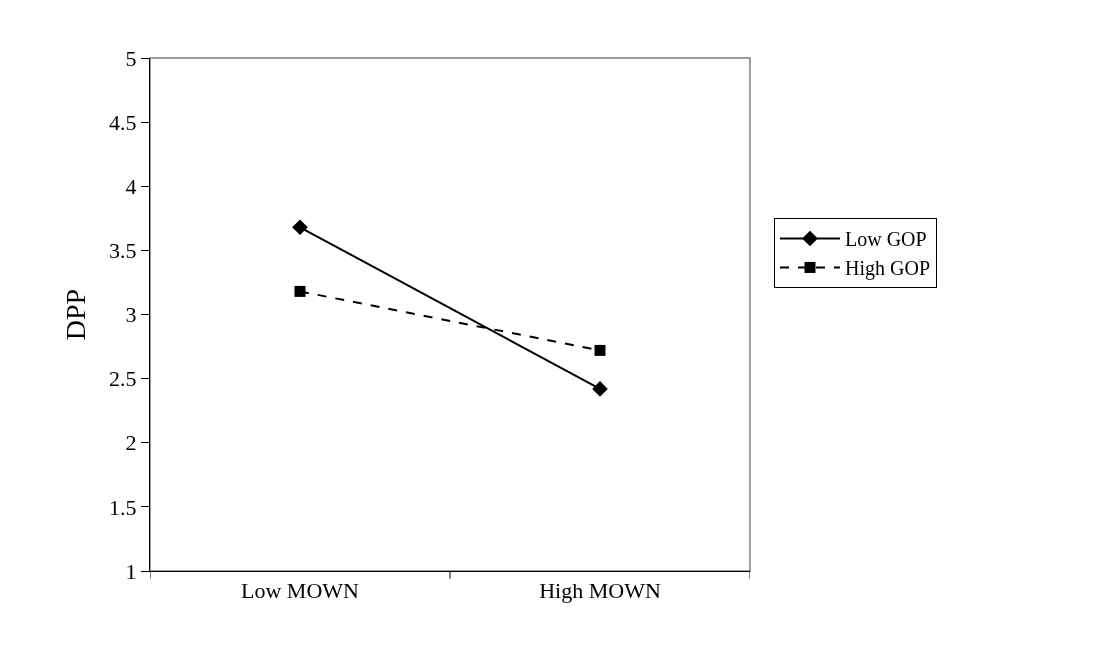 The height and width of the screenshot is (651, 1108). Describe the element at coordinates (123, 122) in the screenshot. I see `y-tick-label: 4.5` at that location.